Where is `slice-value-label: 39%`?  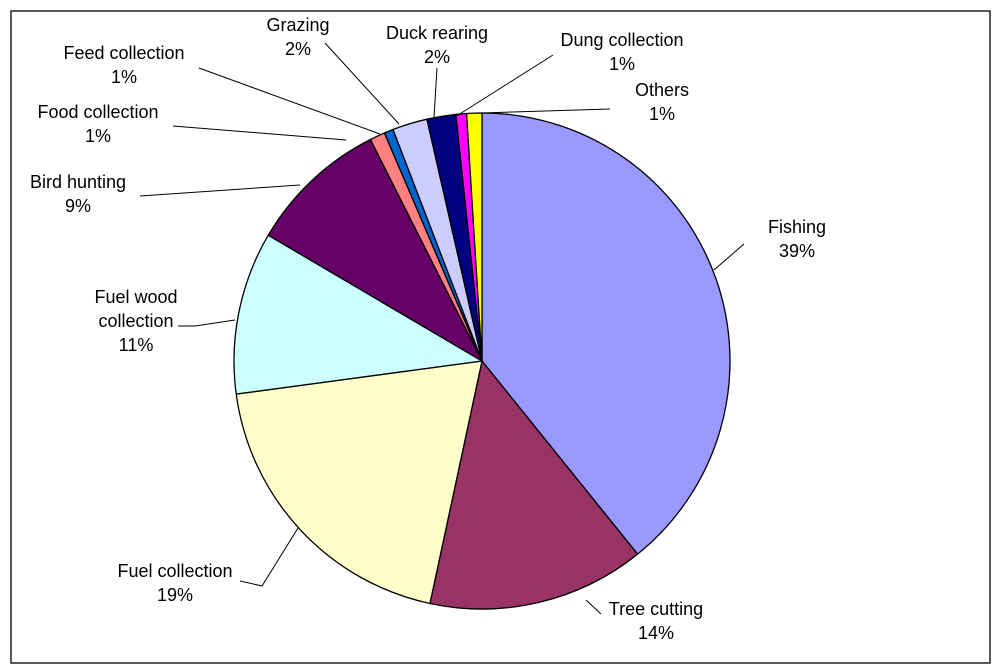
slice-value-label: 39% is located at coordinates (797, 251).